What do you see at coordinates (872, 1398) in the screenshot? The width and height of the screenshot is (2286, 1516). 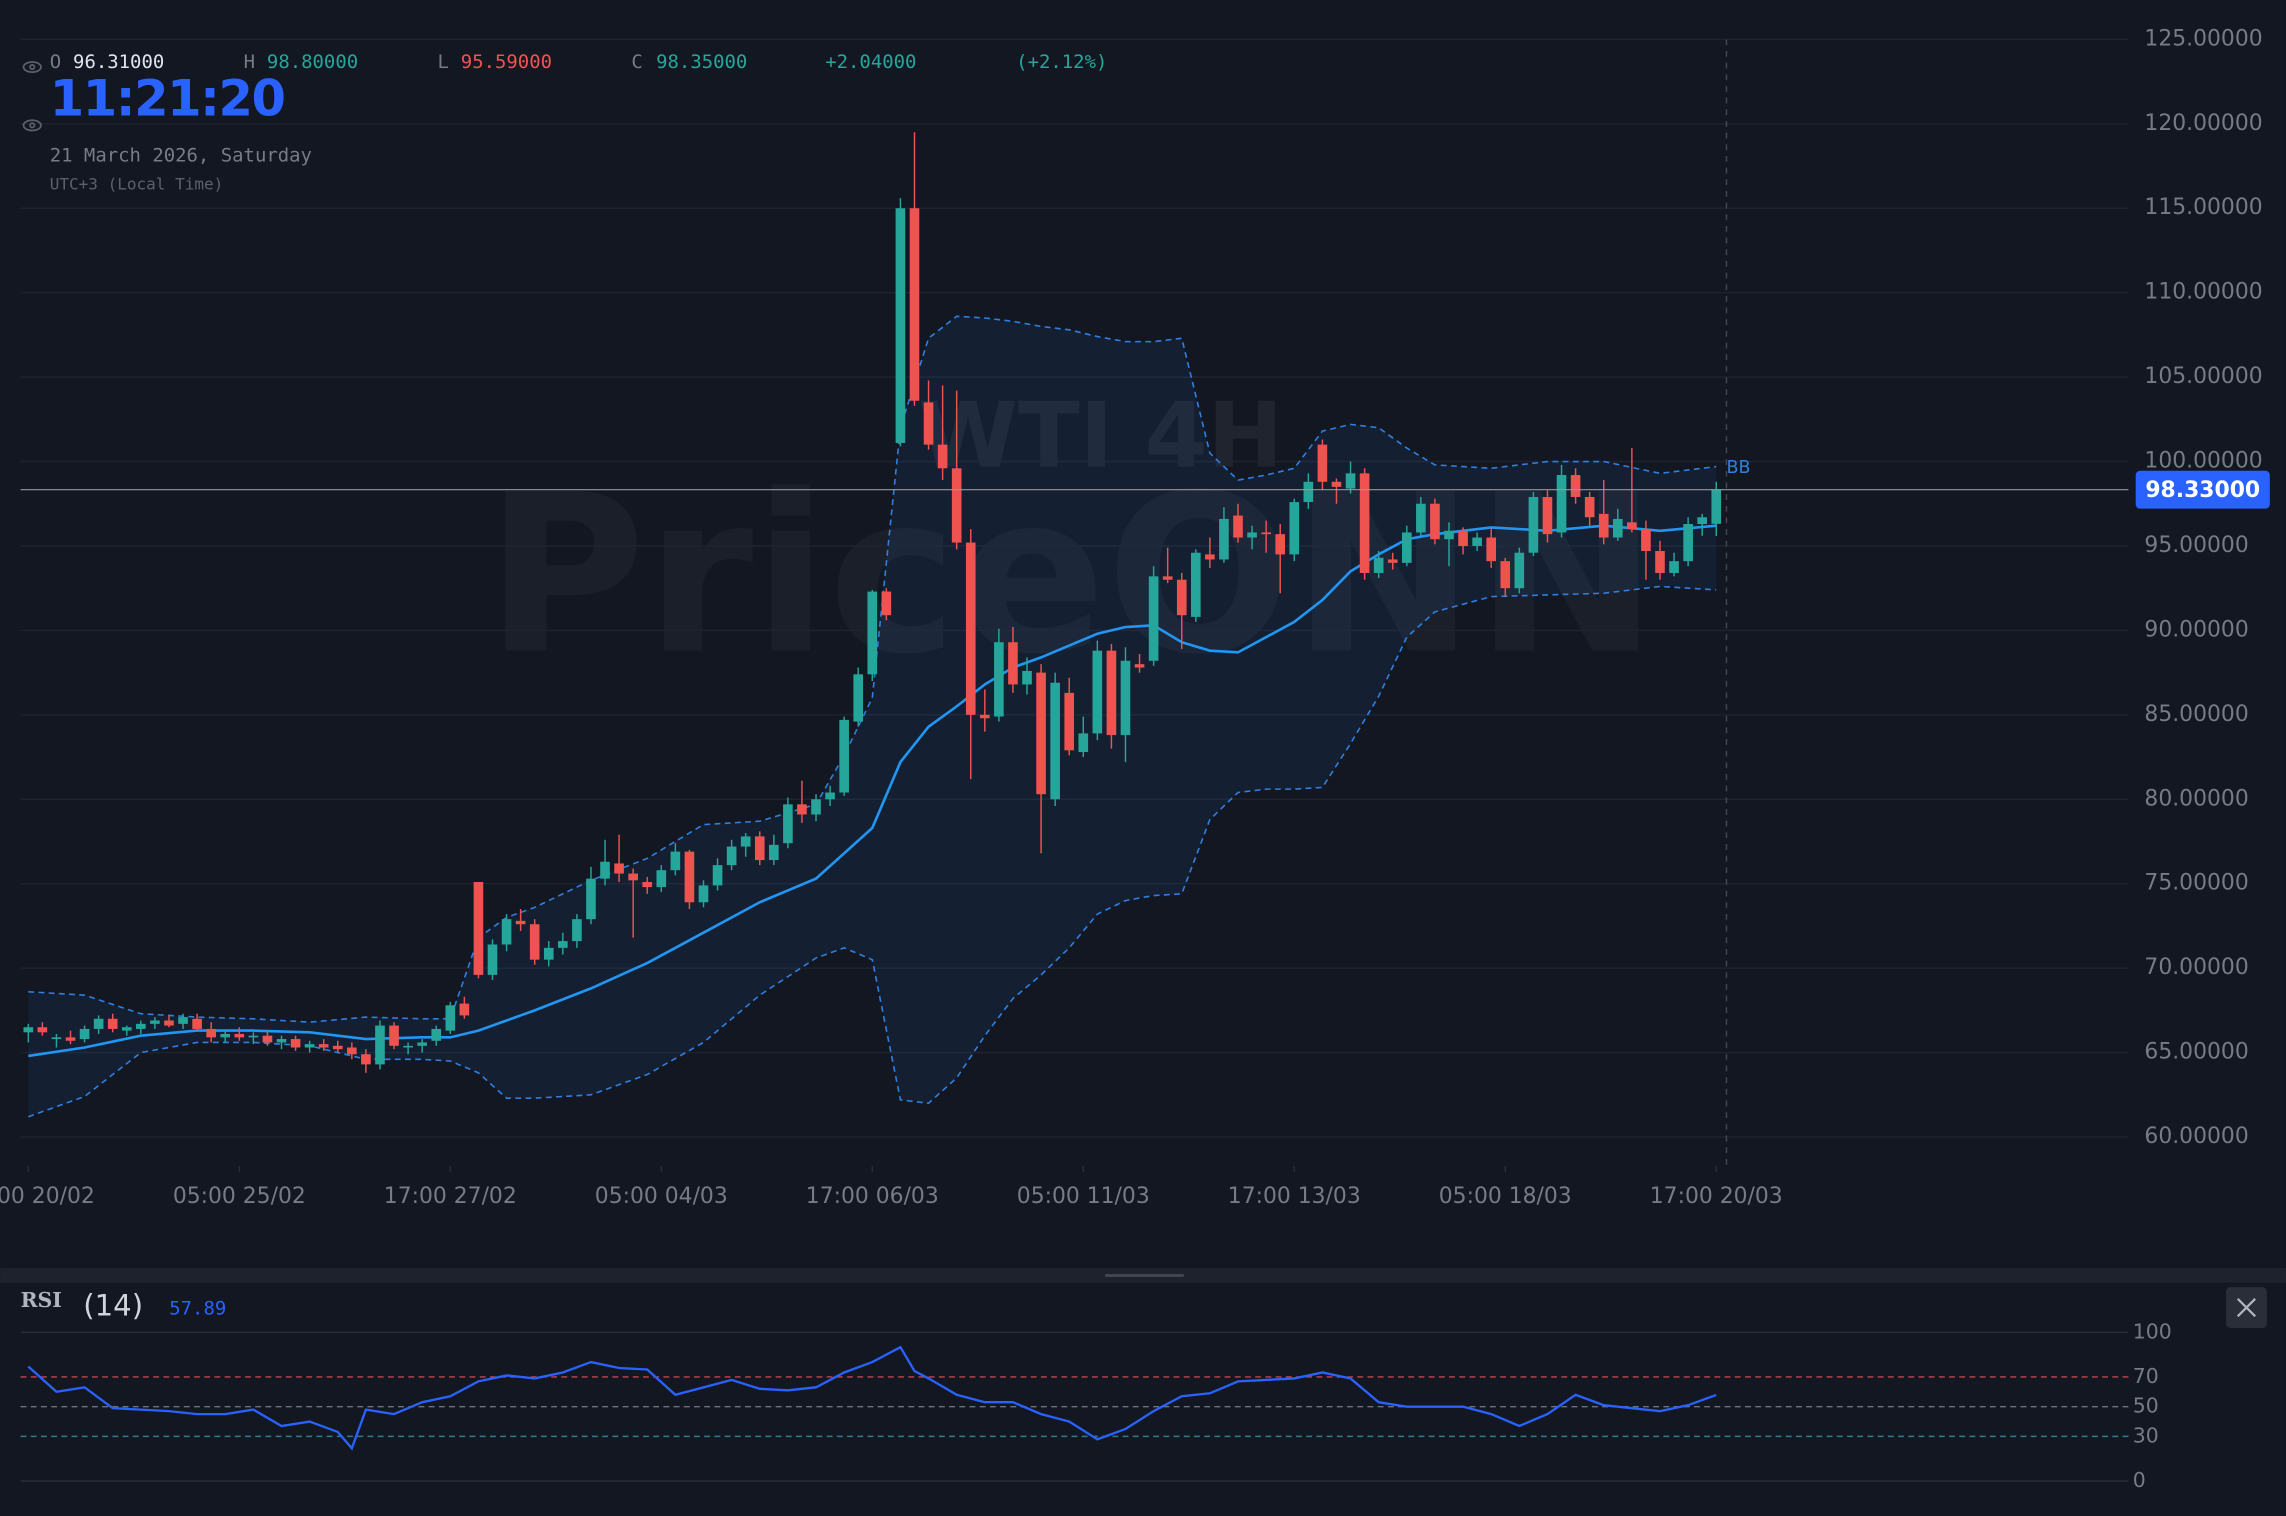 I see `rsi-line` at bounding box center [872, 1398].